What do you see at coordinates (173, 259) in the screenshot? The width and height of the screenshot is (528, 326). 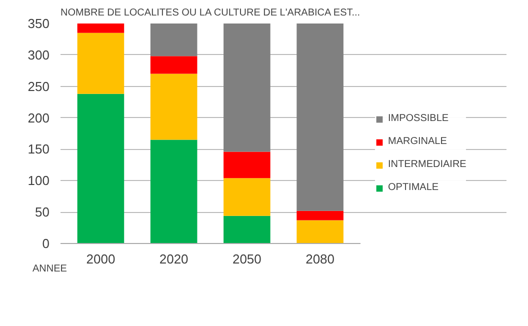 I see `x-tick-label: 2020` at bounding box center [173, 259].